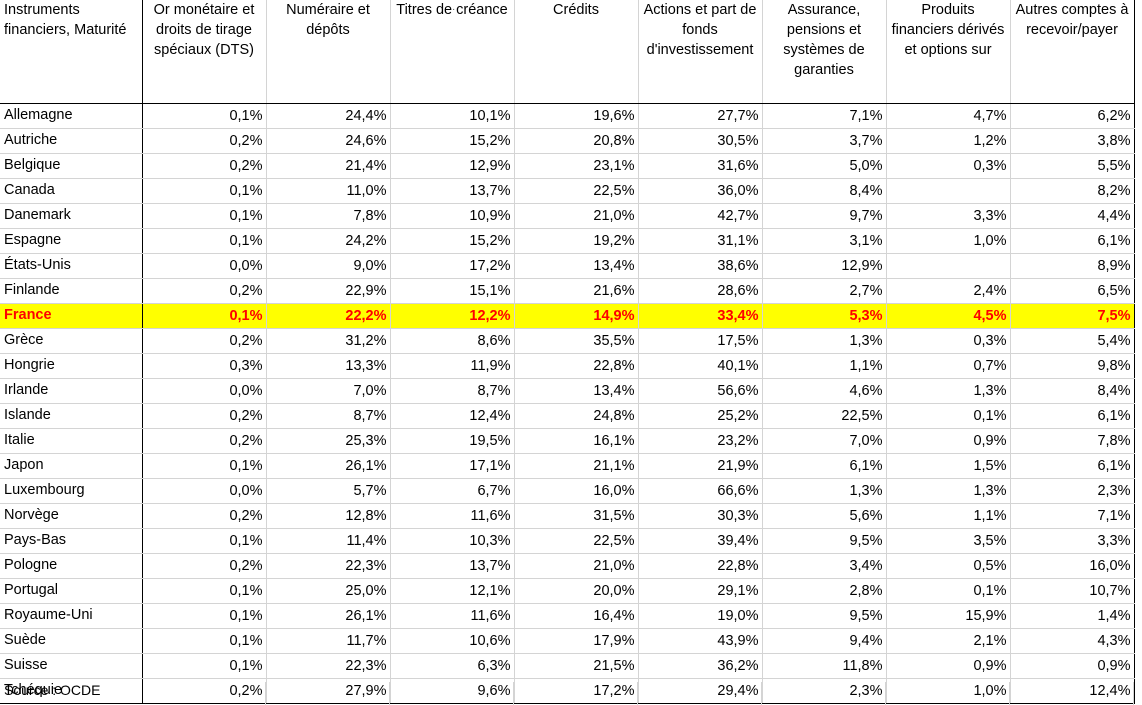 The image size is (1142, 705). What do you see at coordinates (71, 291) in the screenshot?
I see `country-cell: Finlande` at bounding box center [71, 291].